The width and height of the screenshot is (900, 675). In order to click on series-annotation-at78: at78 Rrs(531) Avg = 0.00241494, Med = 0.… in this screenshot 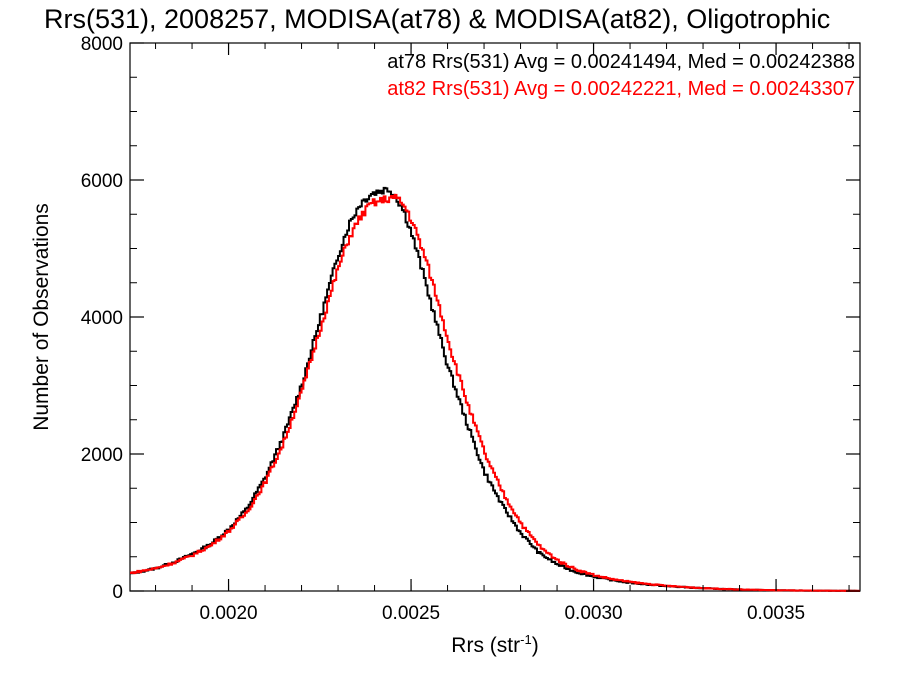, I will do `click(621, 62)`.